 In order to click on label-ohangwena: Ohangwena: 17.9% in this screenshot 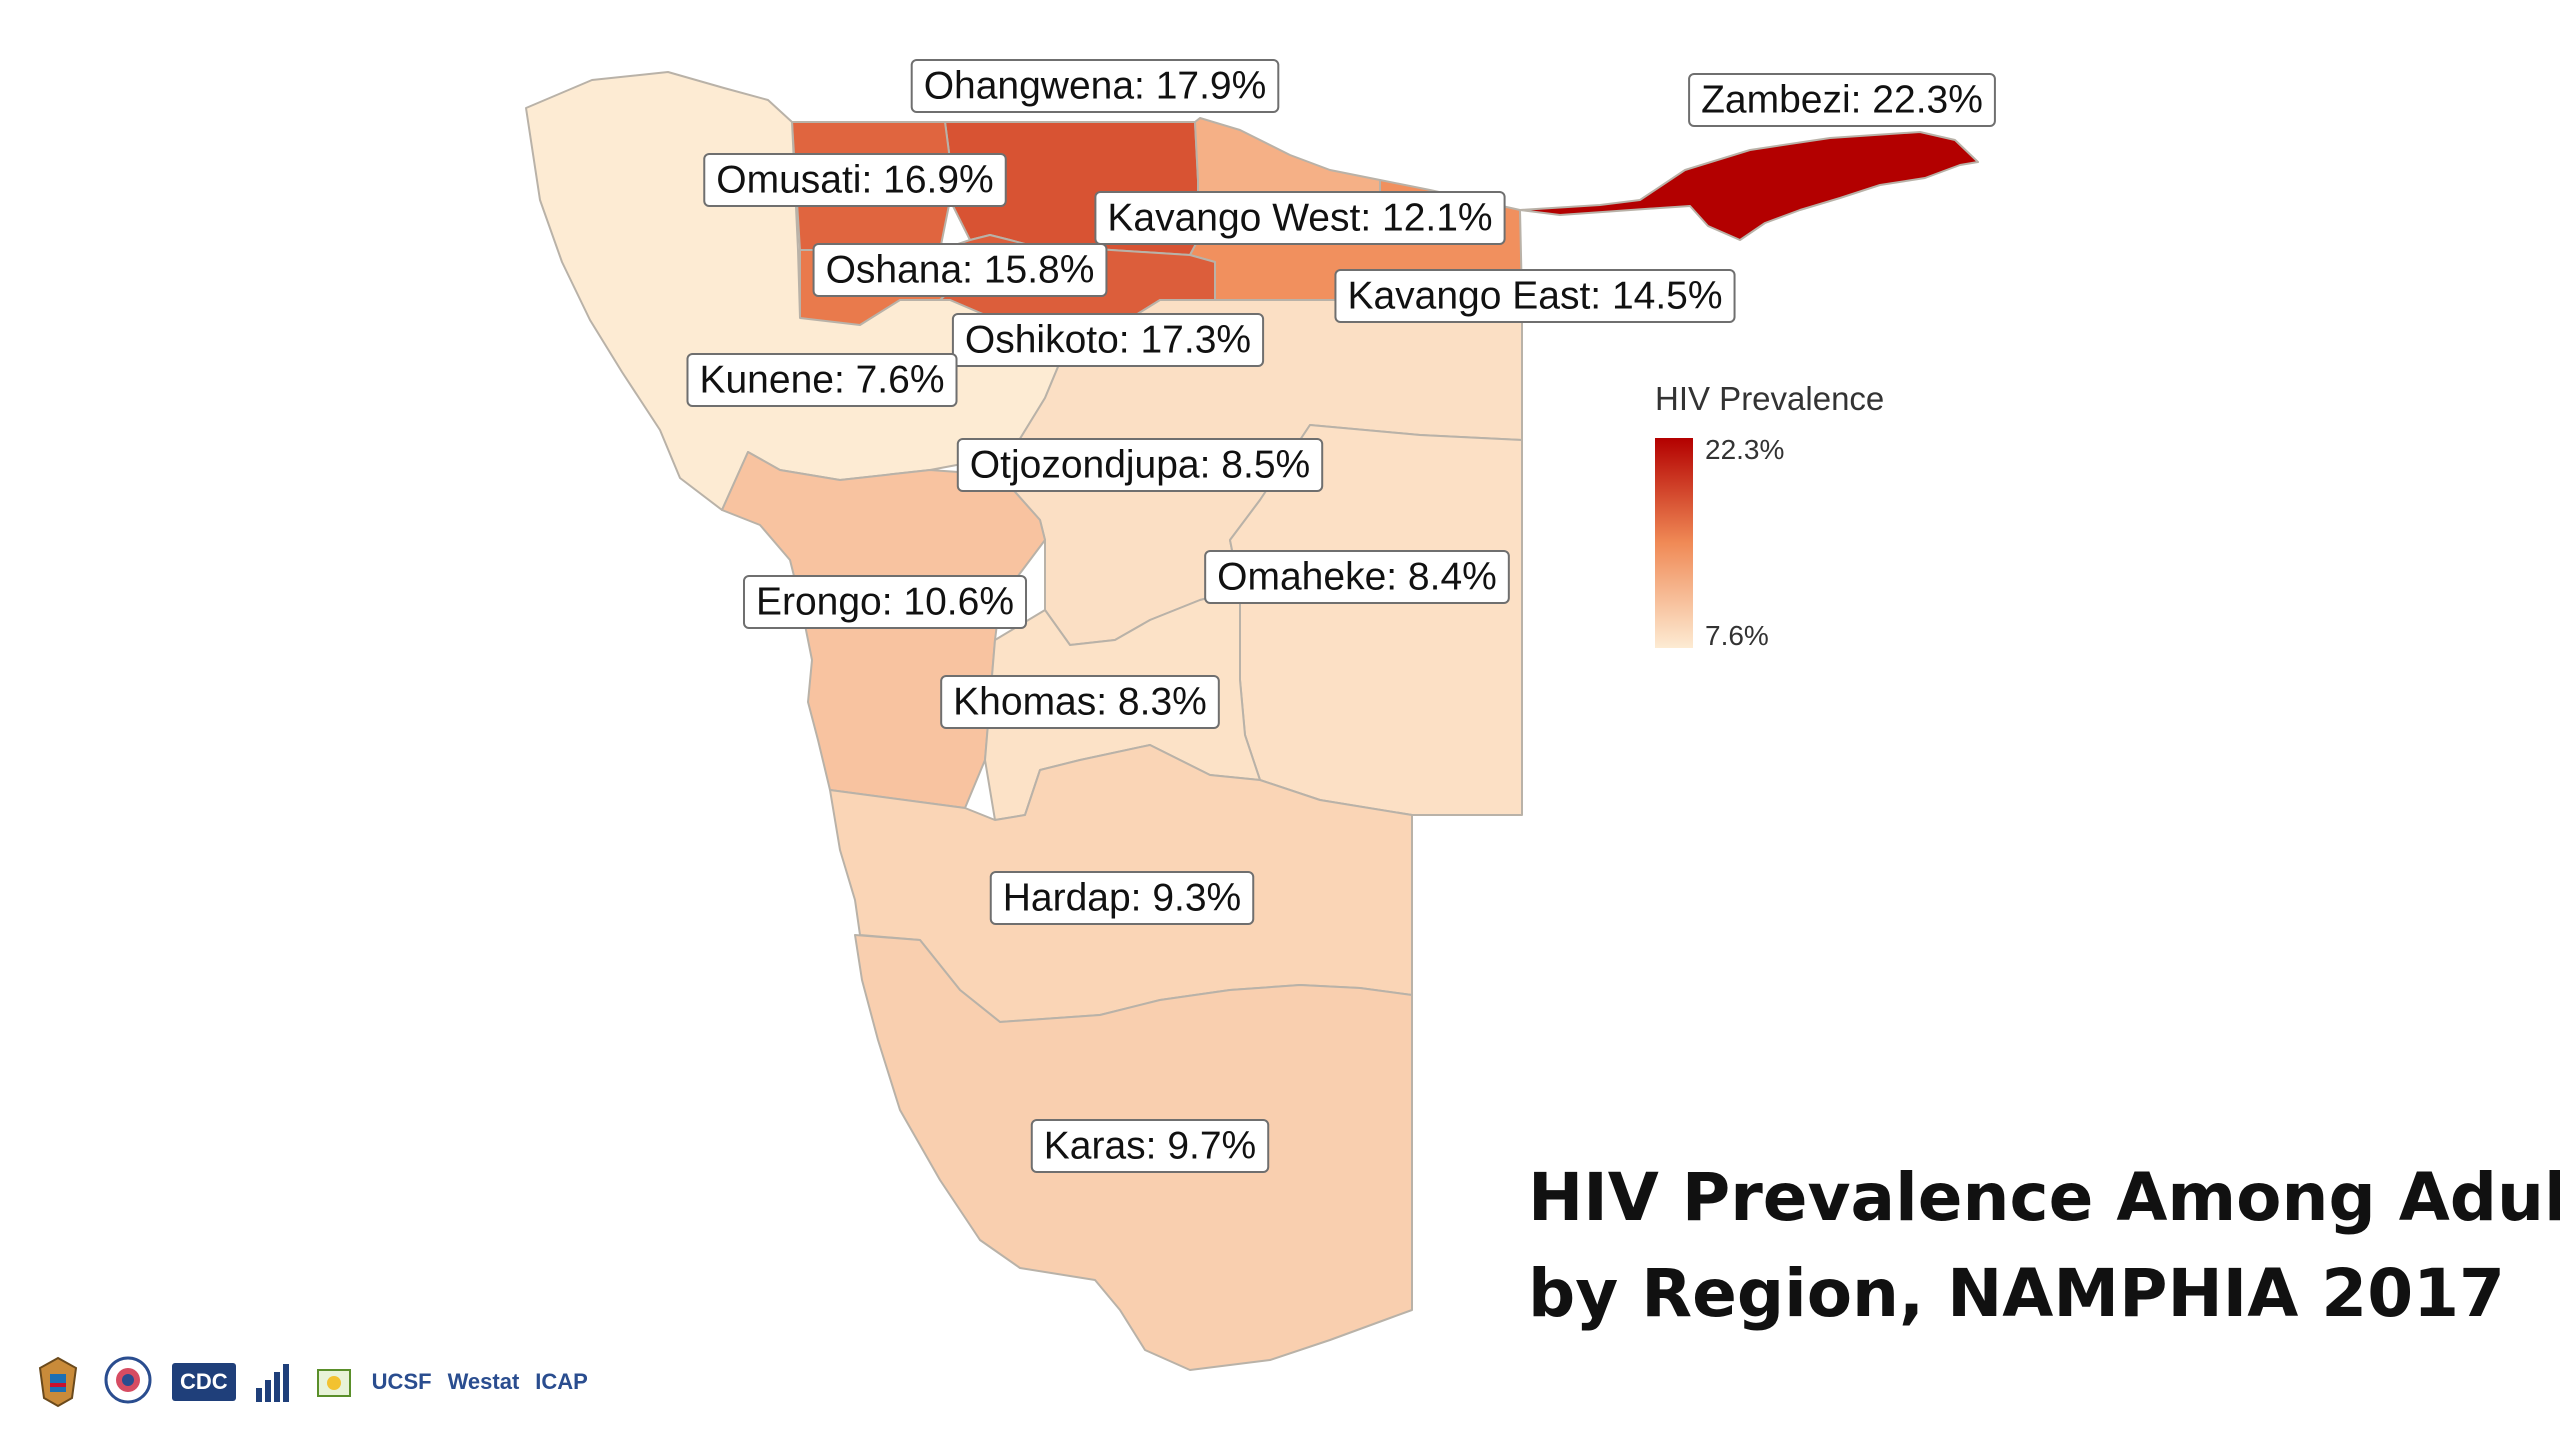, I will do `click(1095, 86)`.